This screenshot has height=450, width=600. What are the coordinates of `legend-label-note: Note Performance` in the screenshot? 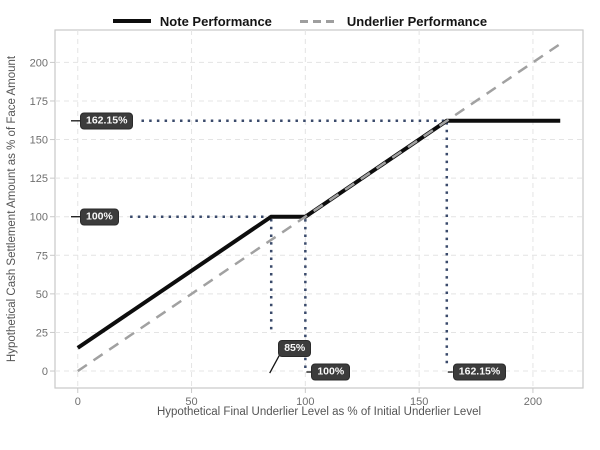 It's located at (215, 21).